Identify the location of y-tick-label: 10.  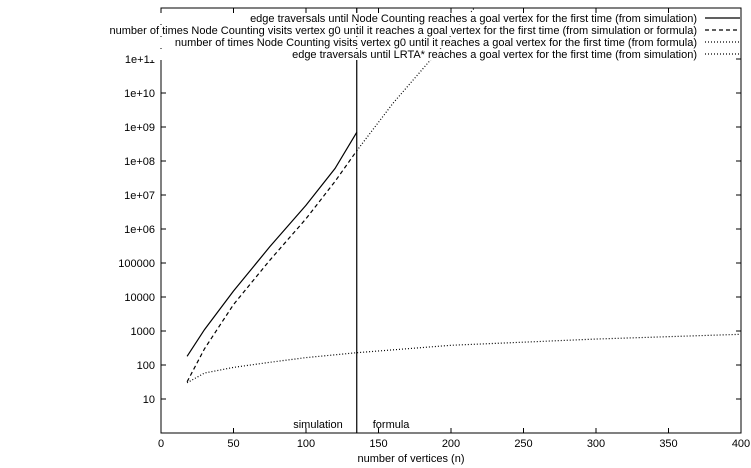
(149, 400).